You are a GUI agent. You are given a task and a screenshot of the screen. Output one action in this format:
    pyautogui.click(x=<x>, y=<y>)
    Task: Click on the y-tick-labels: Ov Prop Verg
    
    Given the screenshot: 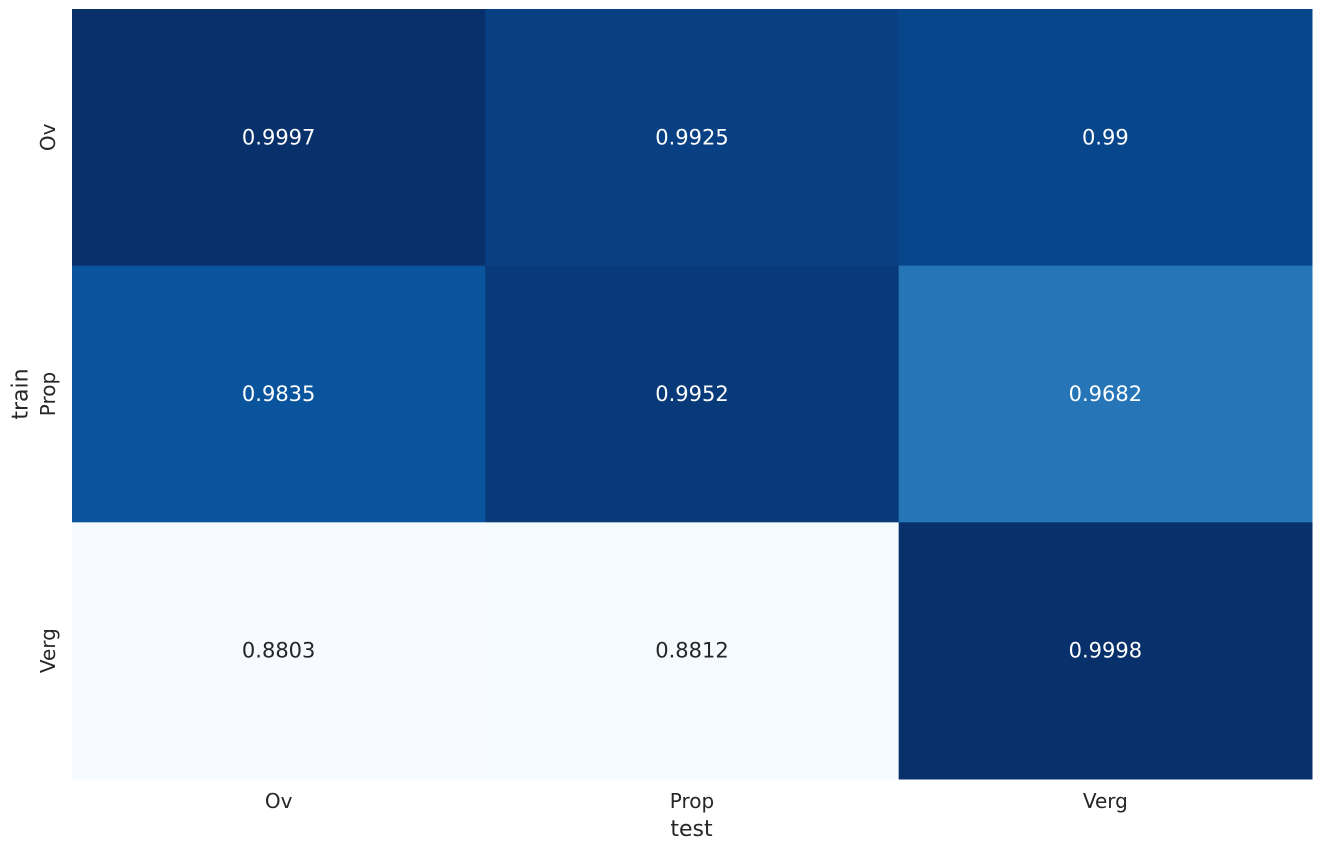 What is the action you would take?
    pyautogui.click(x=48, y=398)
    